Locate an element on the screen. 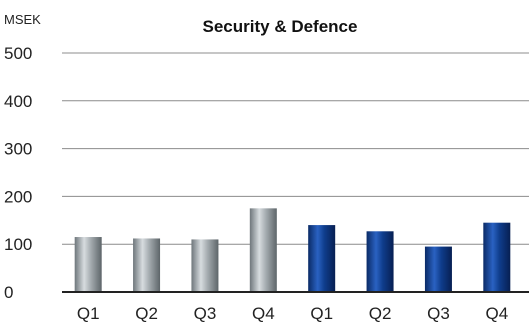 Image resolution: width=529 pixels, height=327 pixels. x-axis-ticks: Q1 Q2 Q3 Q4 Q1 Q2 Q3 Q4 is located at coordinates (292, 313).